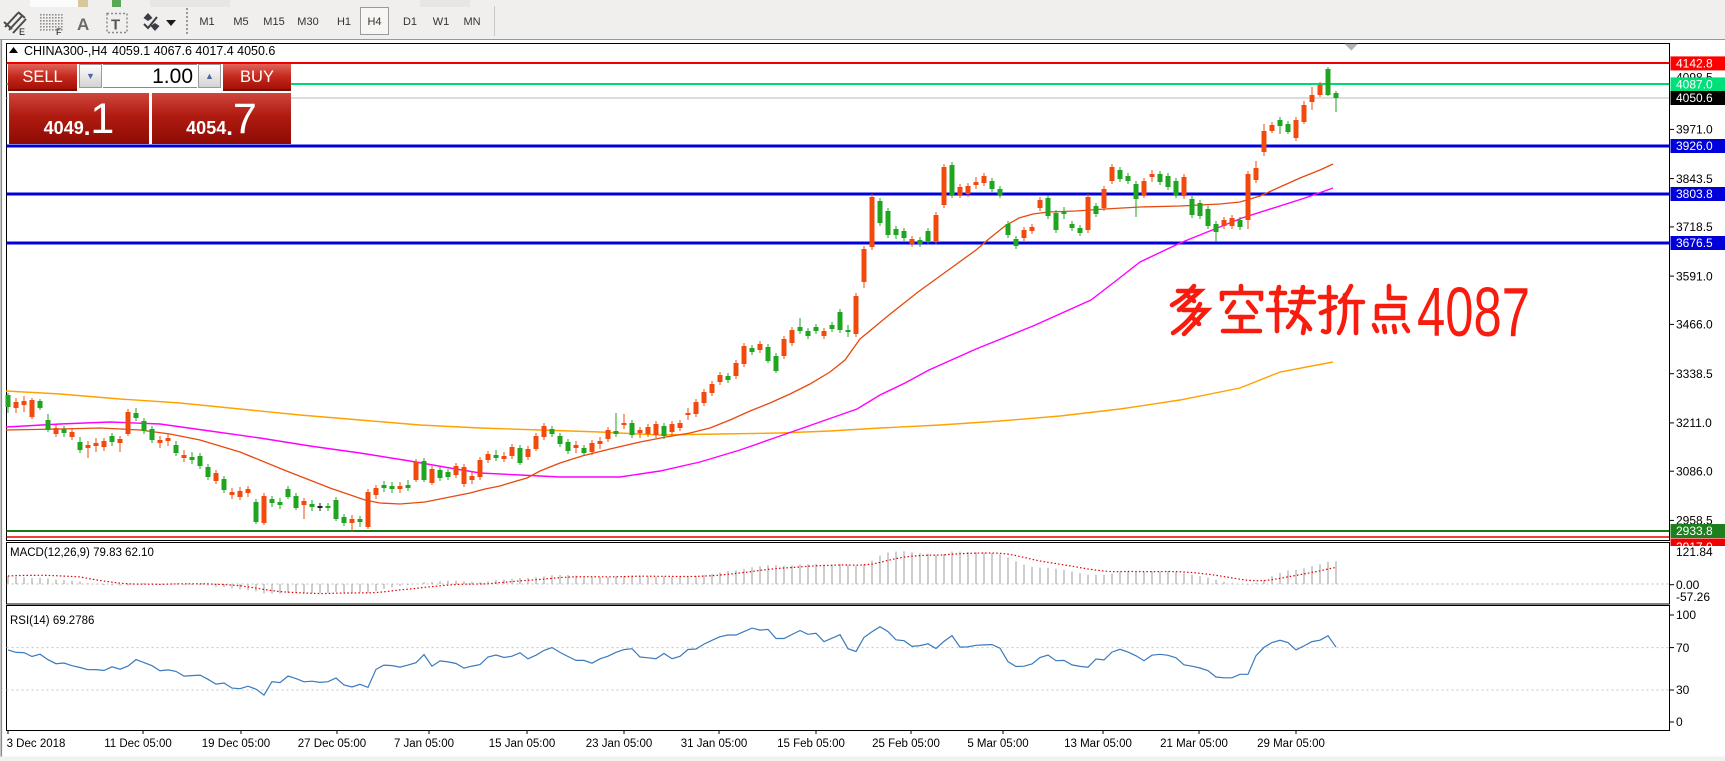  I want to click on svg-text: 30, so click(1683, 690).